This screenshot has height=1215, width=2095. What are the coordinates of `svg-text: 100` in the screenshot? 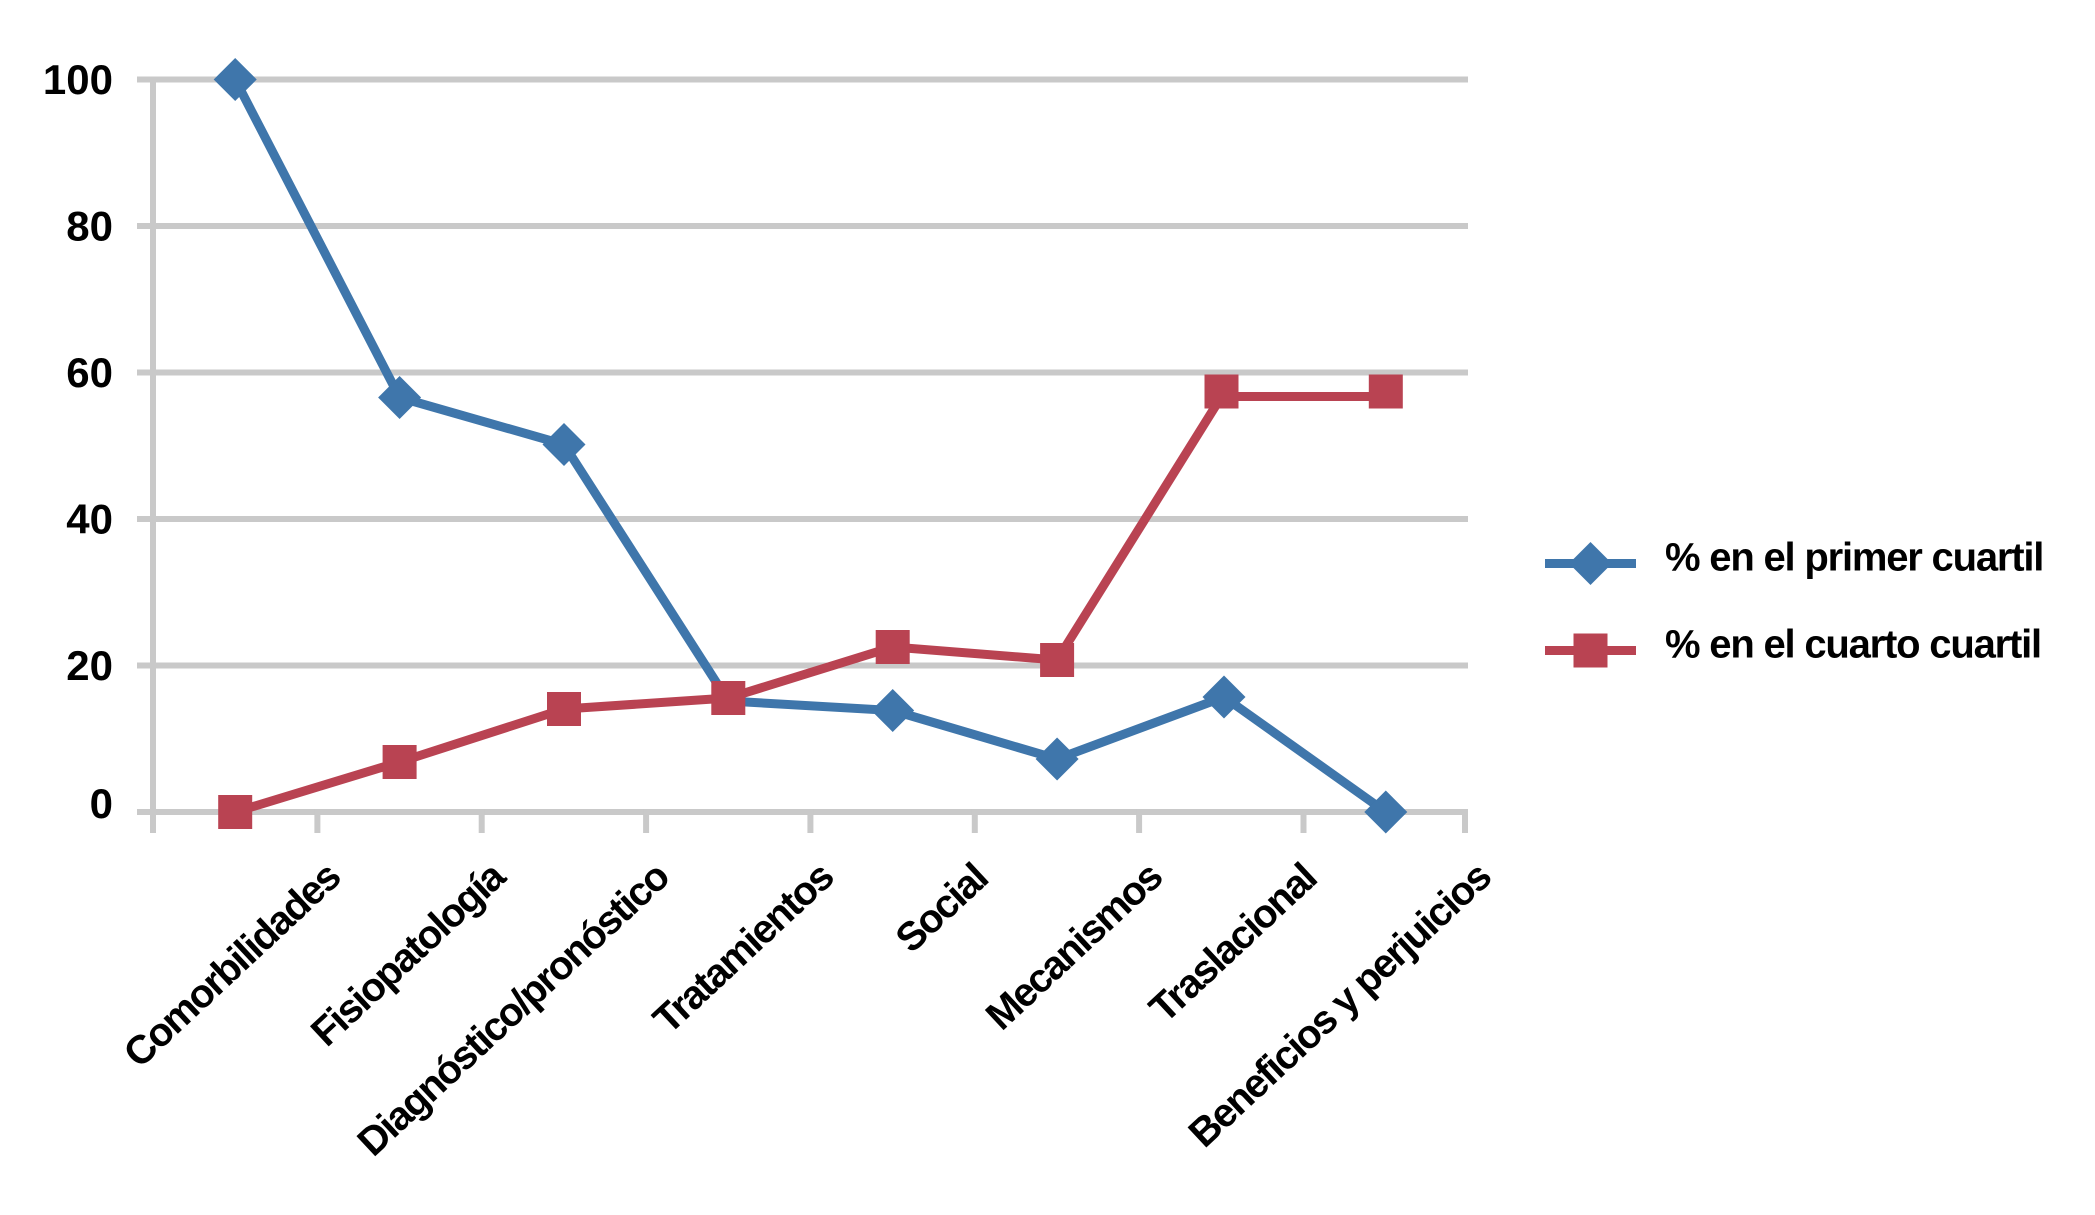 It's located at (78, 79).